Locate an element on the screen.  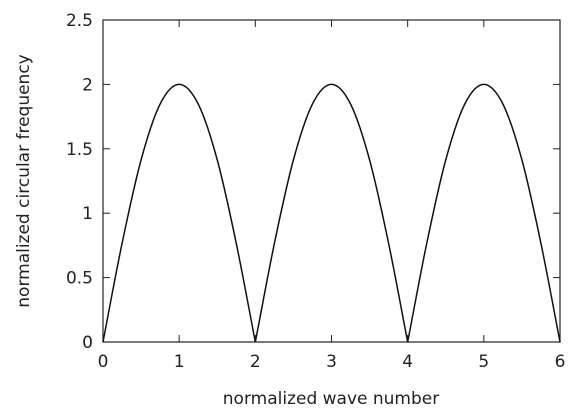
x-tick-label: 2 is located at coordinates (255, 362).